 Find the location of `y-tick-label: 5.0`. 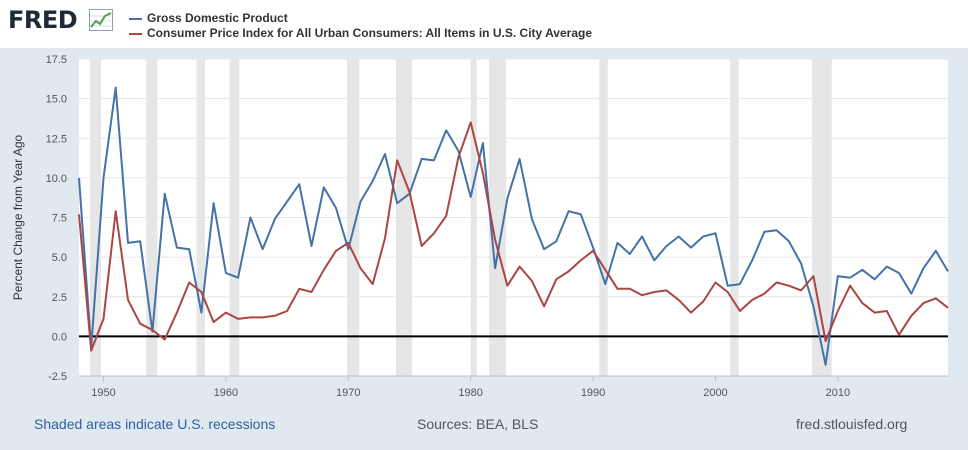

y-tick-label: 5.0 is located at coordinates (59, 258).